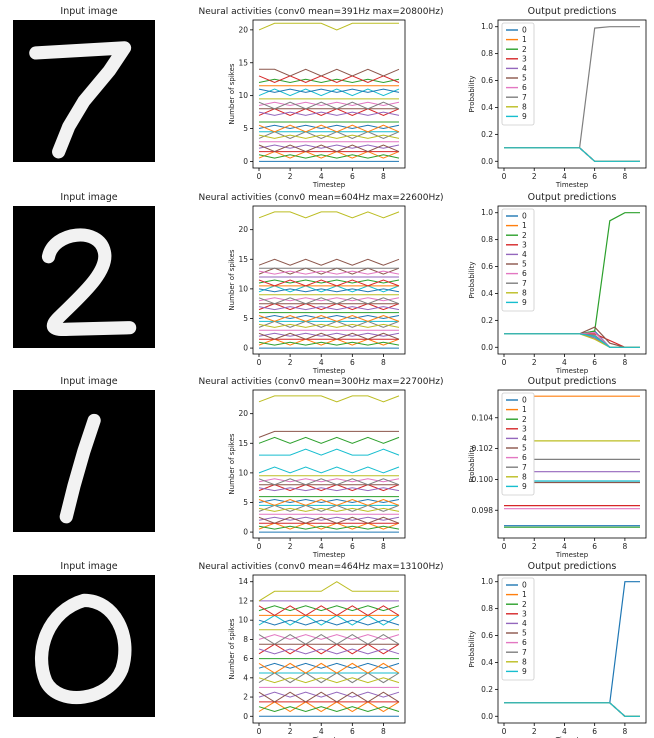 Image resolution: width=654 pixels, height=738 pixels. Describe the element at coordinates (524, 633) in the screenshot. I see `legend-label: 5` at that location.